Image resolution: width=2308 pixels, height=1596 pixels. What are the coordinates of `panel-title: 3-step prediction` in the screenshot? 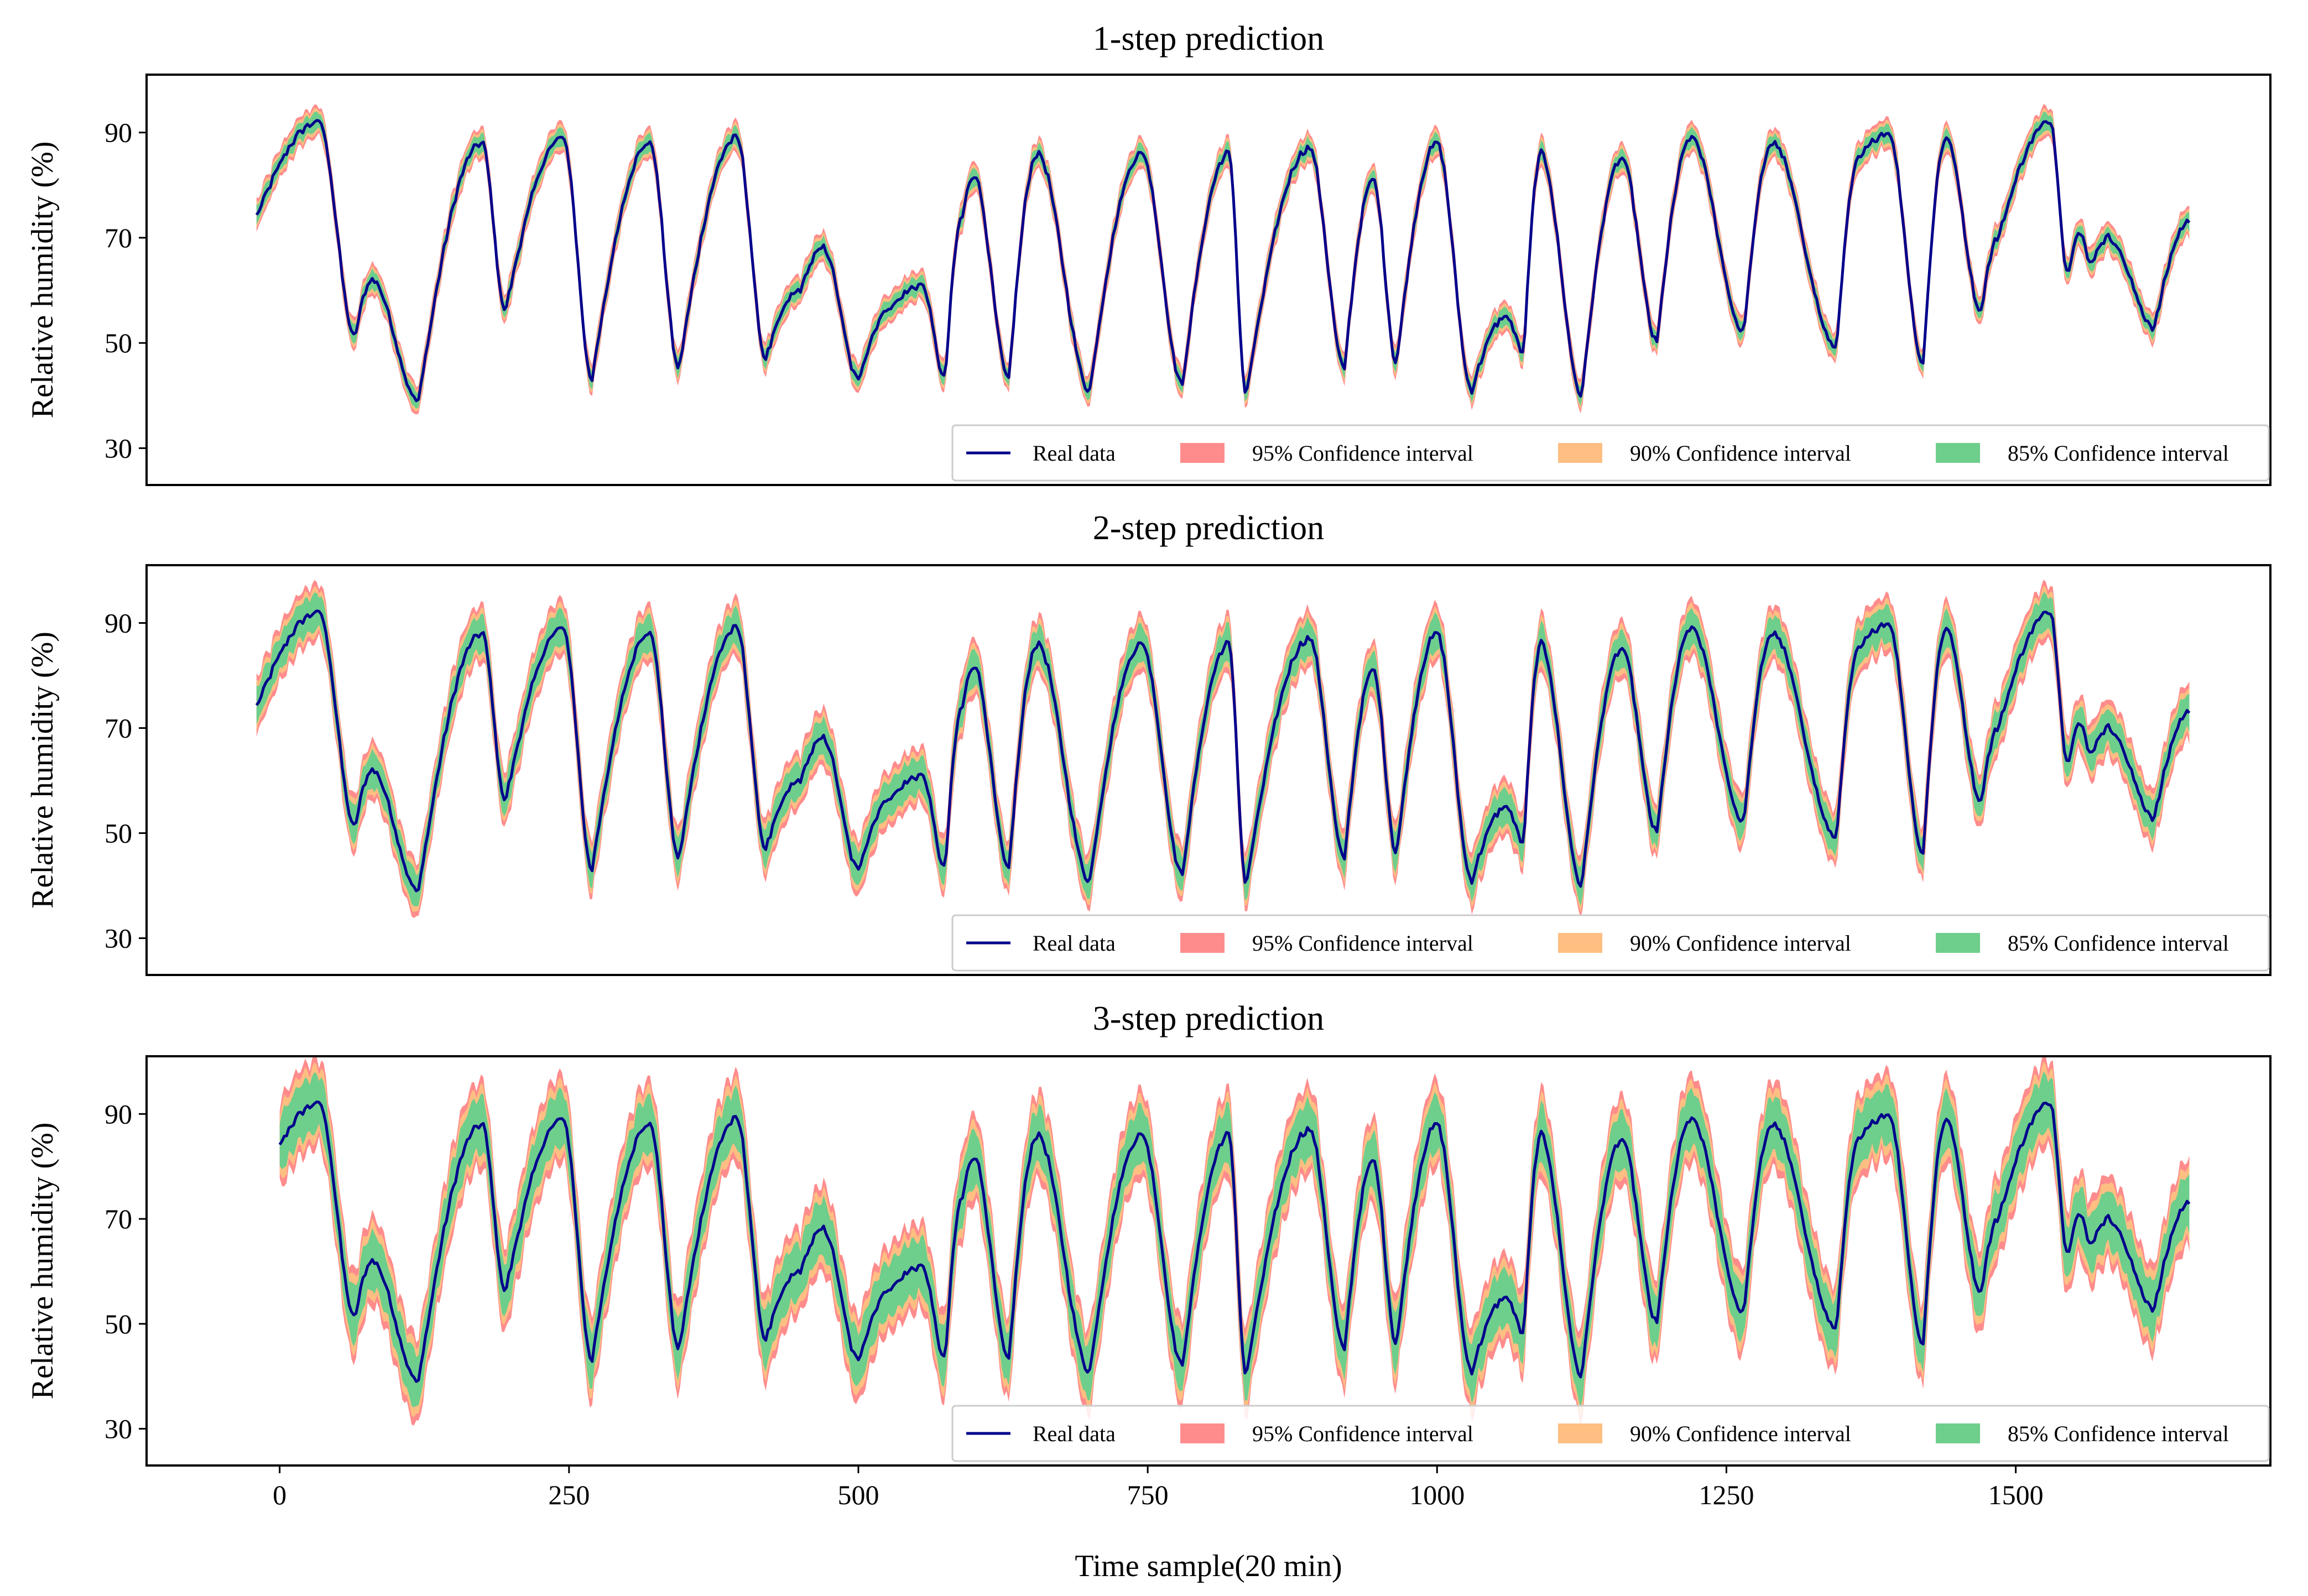 It's located at (1208, 1018).